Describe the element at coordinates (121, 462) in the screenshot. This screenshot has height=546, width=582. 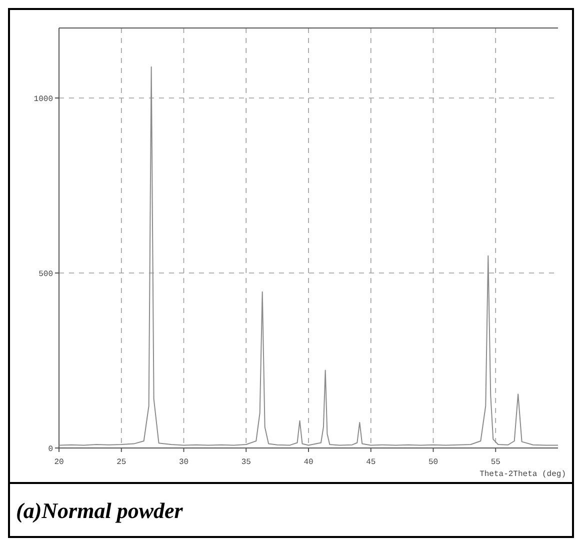
I see `x-tick-label: 25` at that location.